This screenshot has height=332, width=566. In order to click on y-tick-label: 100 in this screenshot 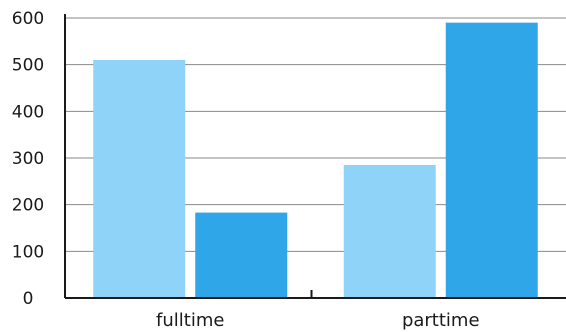, I will do `click(28, 252)`.